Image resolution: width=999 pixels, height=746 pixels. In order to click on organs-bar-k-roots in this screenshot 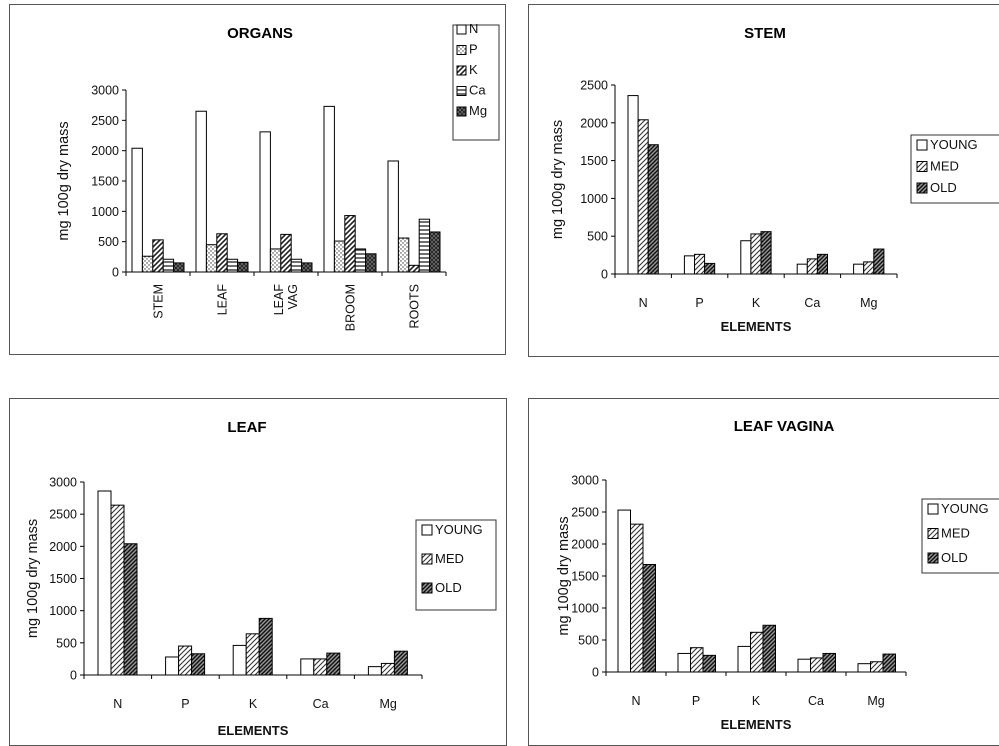, I will do `click(414, 268)`.